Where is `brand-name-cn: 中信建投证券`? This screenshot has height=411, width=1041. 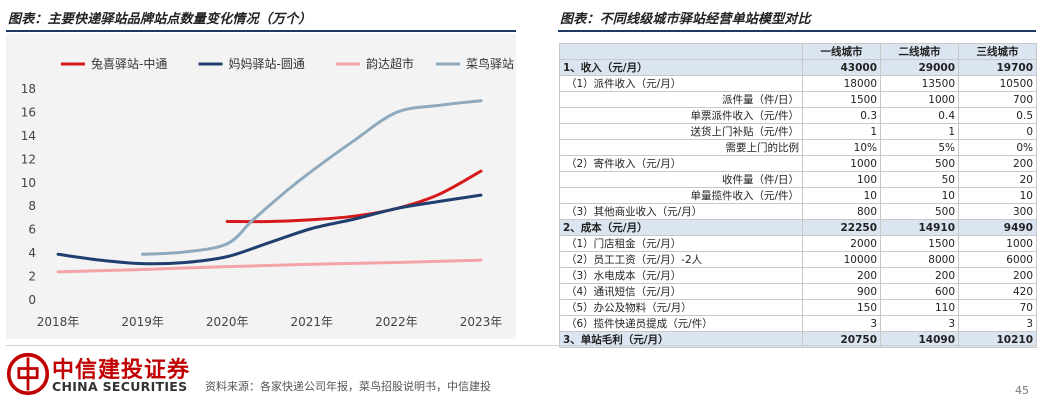
brand-name-cn: 中信建投证券 is located at coordinates (121, 370).